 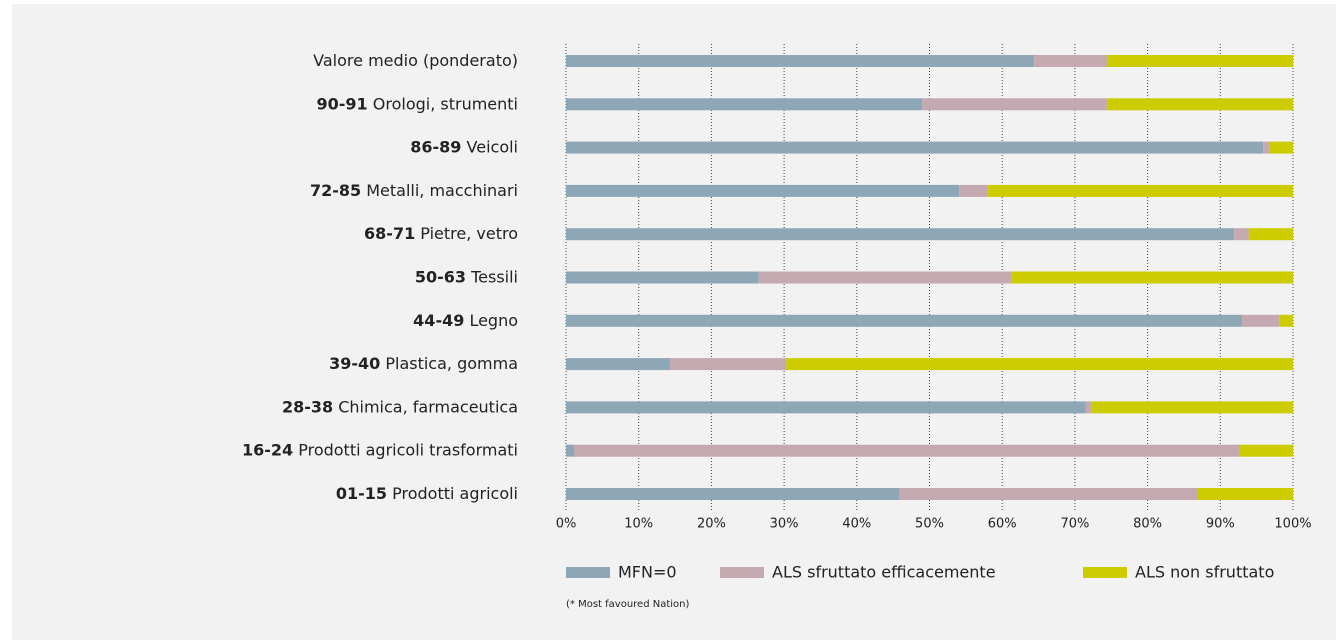 I want to click on category-code: 72-85, so click(x=335, y=189).